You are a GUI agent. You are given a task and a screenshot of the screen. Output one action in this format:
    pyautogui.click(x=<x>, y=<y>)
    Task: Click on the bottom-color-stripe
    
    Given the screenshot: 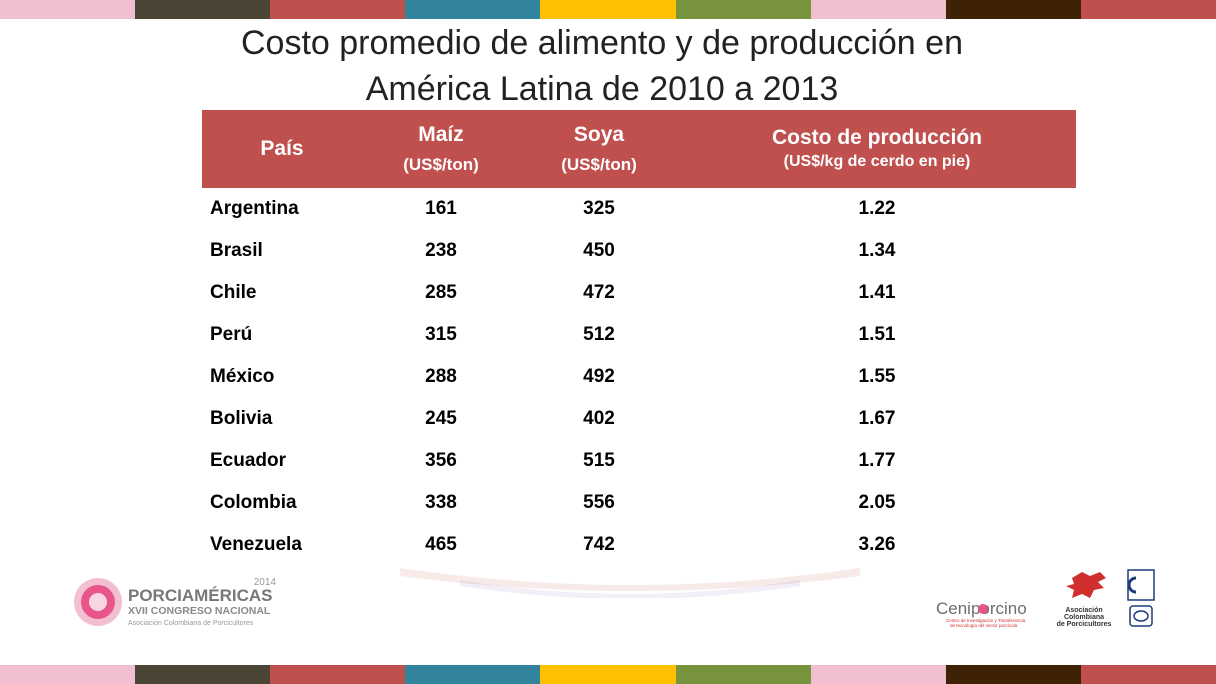 What is the action you would take?
    pyautogui.click(x=608, y=674)
    